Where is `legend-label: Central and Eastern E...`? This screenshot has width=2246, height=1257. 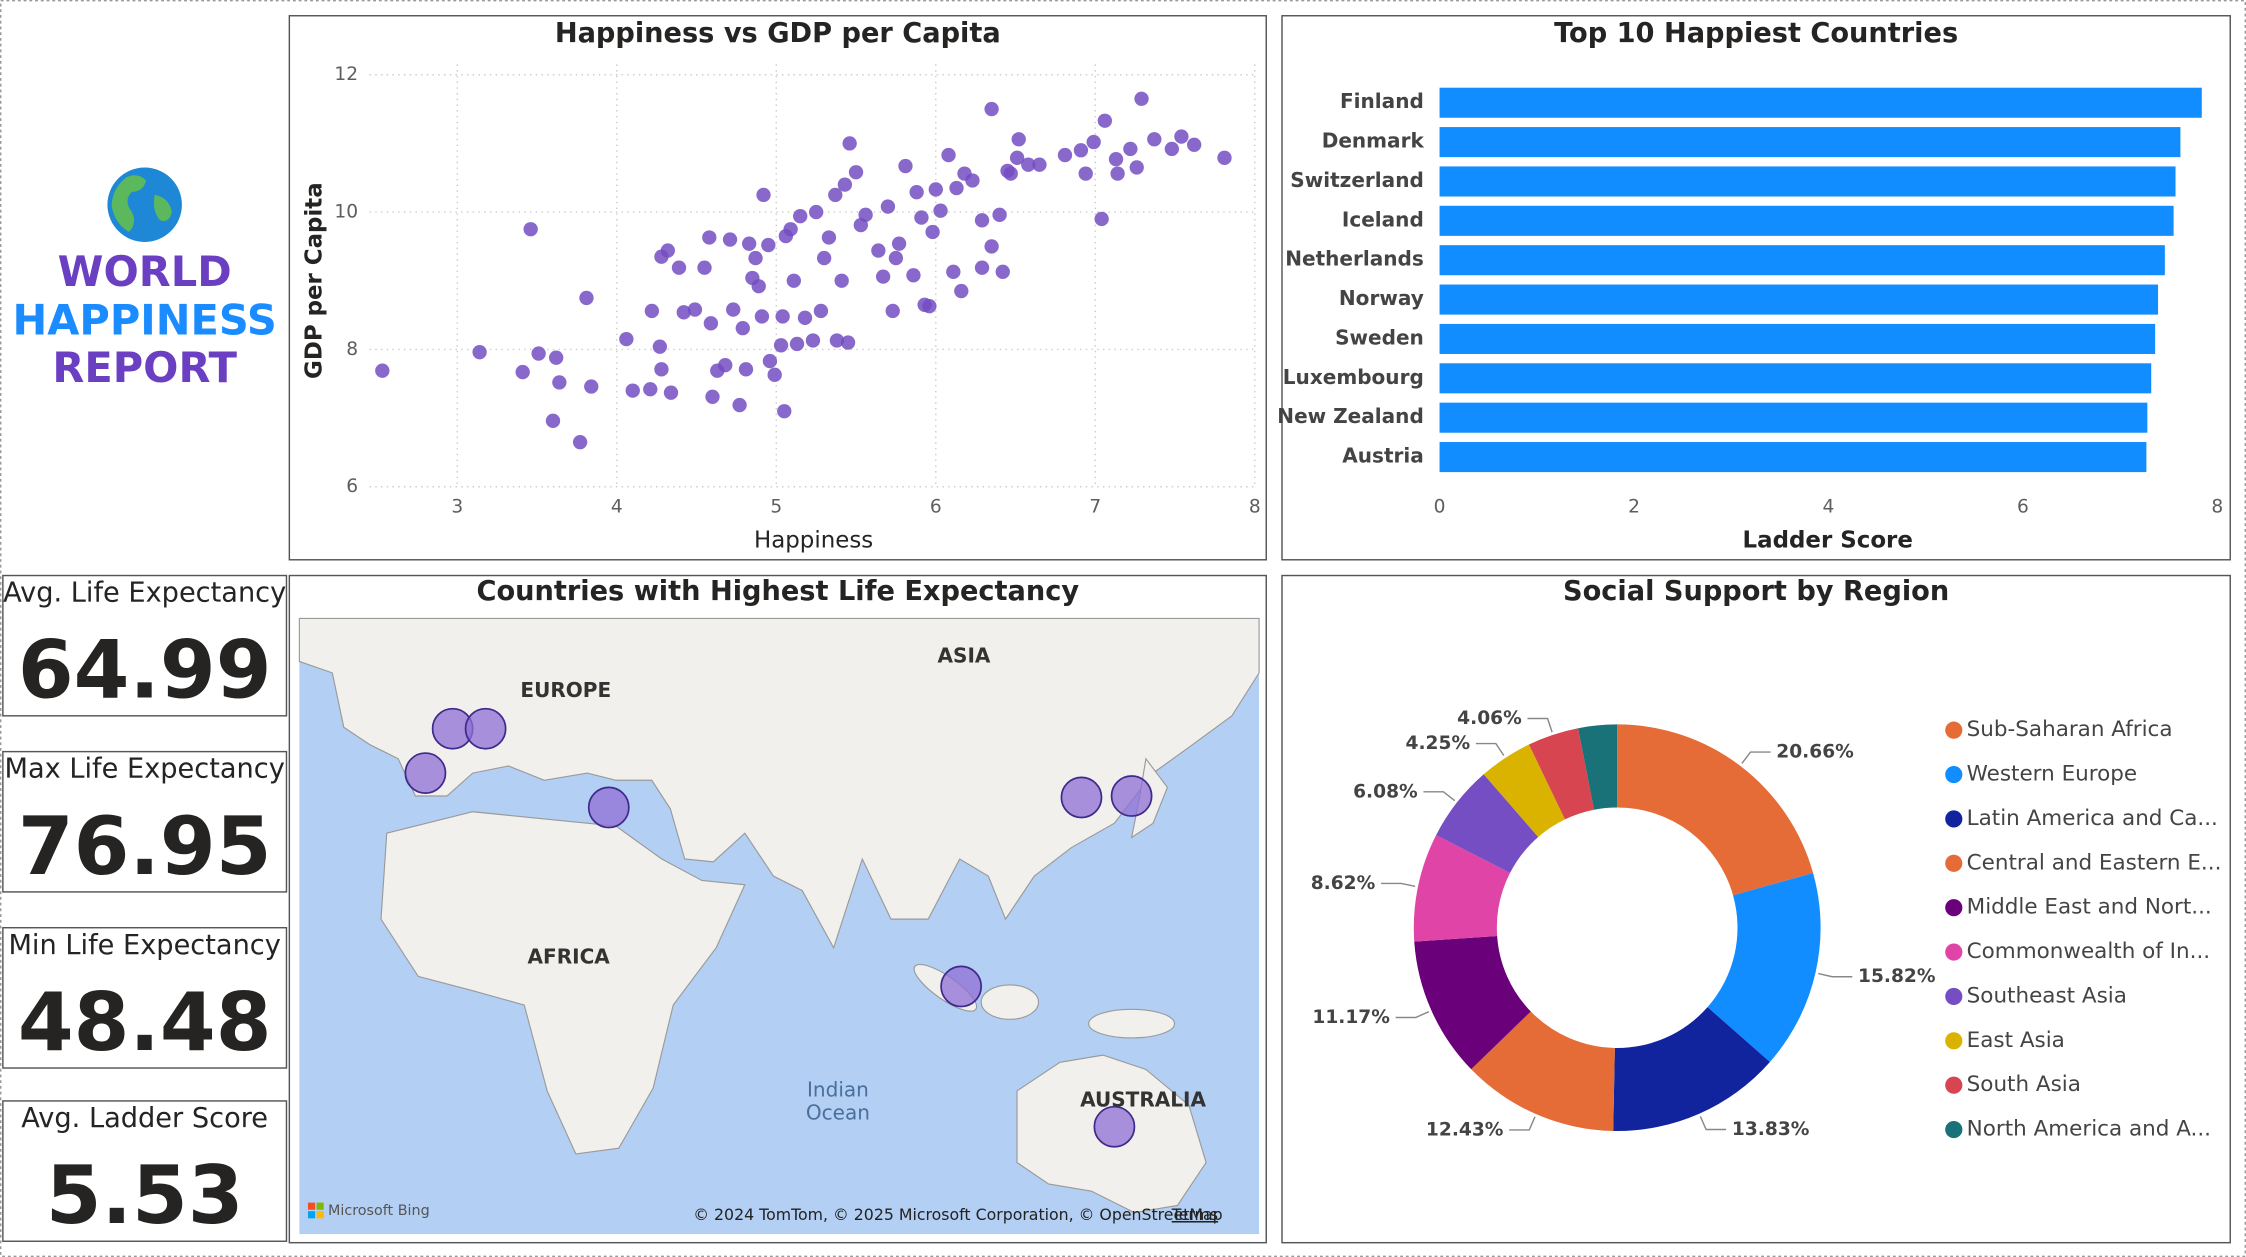 legend-label: Central and Eastern E... is located at coordinates (2094, 862).